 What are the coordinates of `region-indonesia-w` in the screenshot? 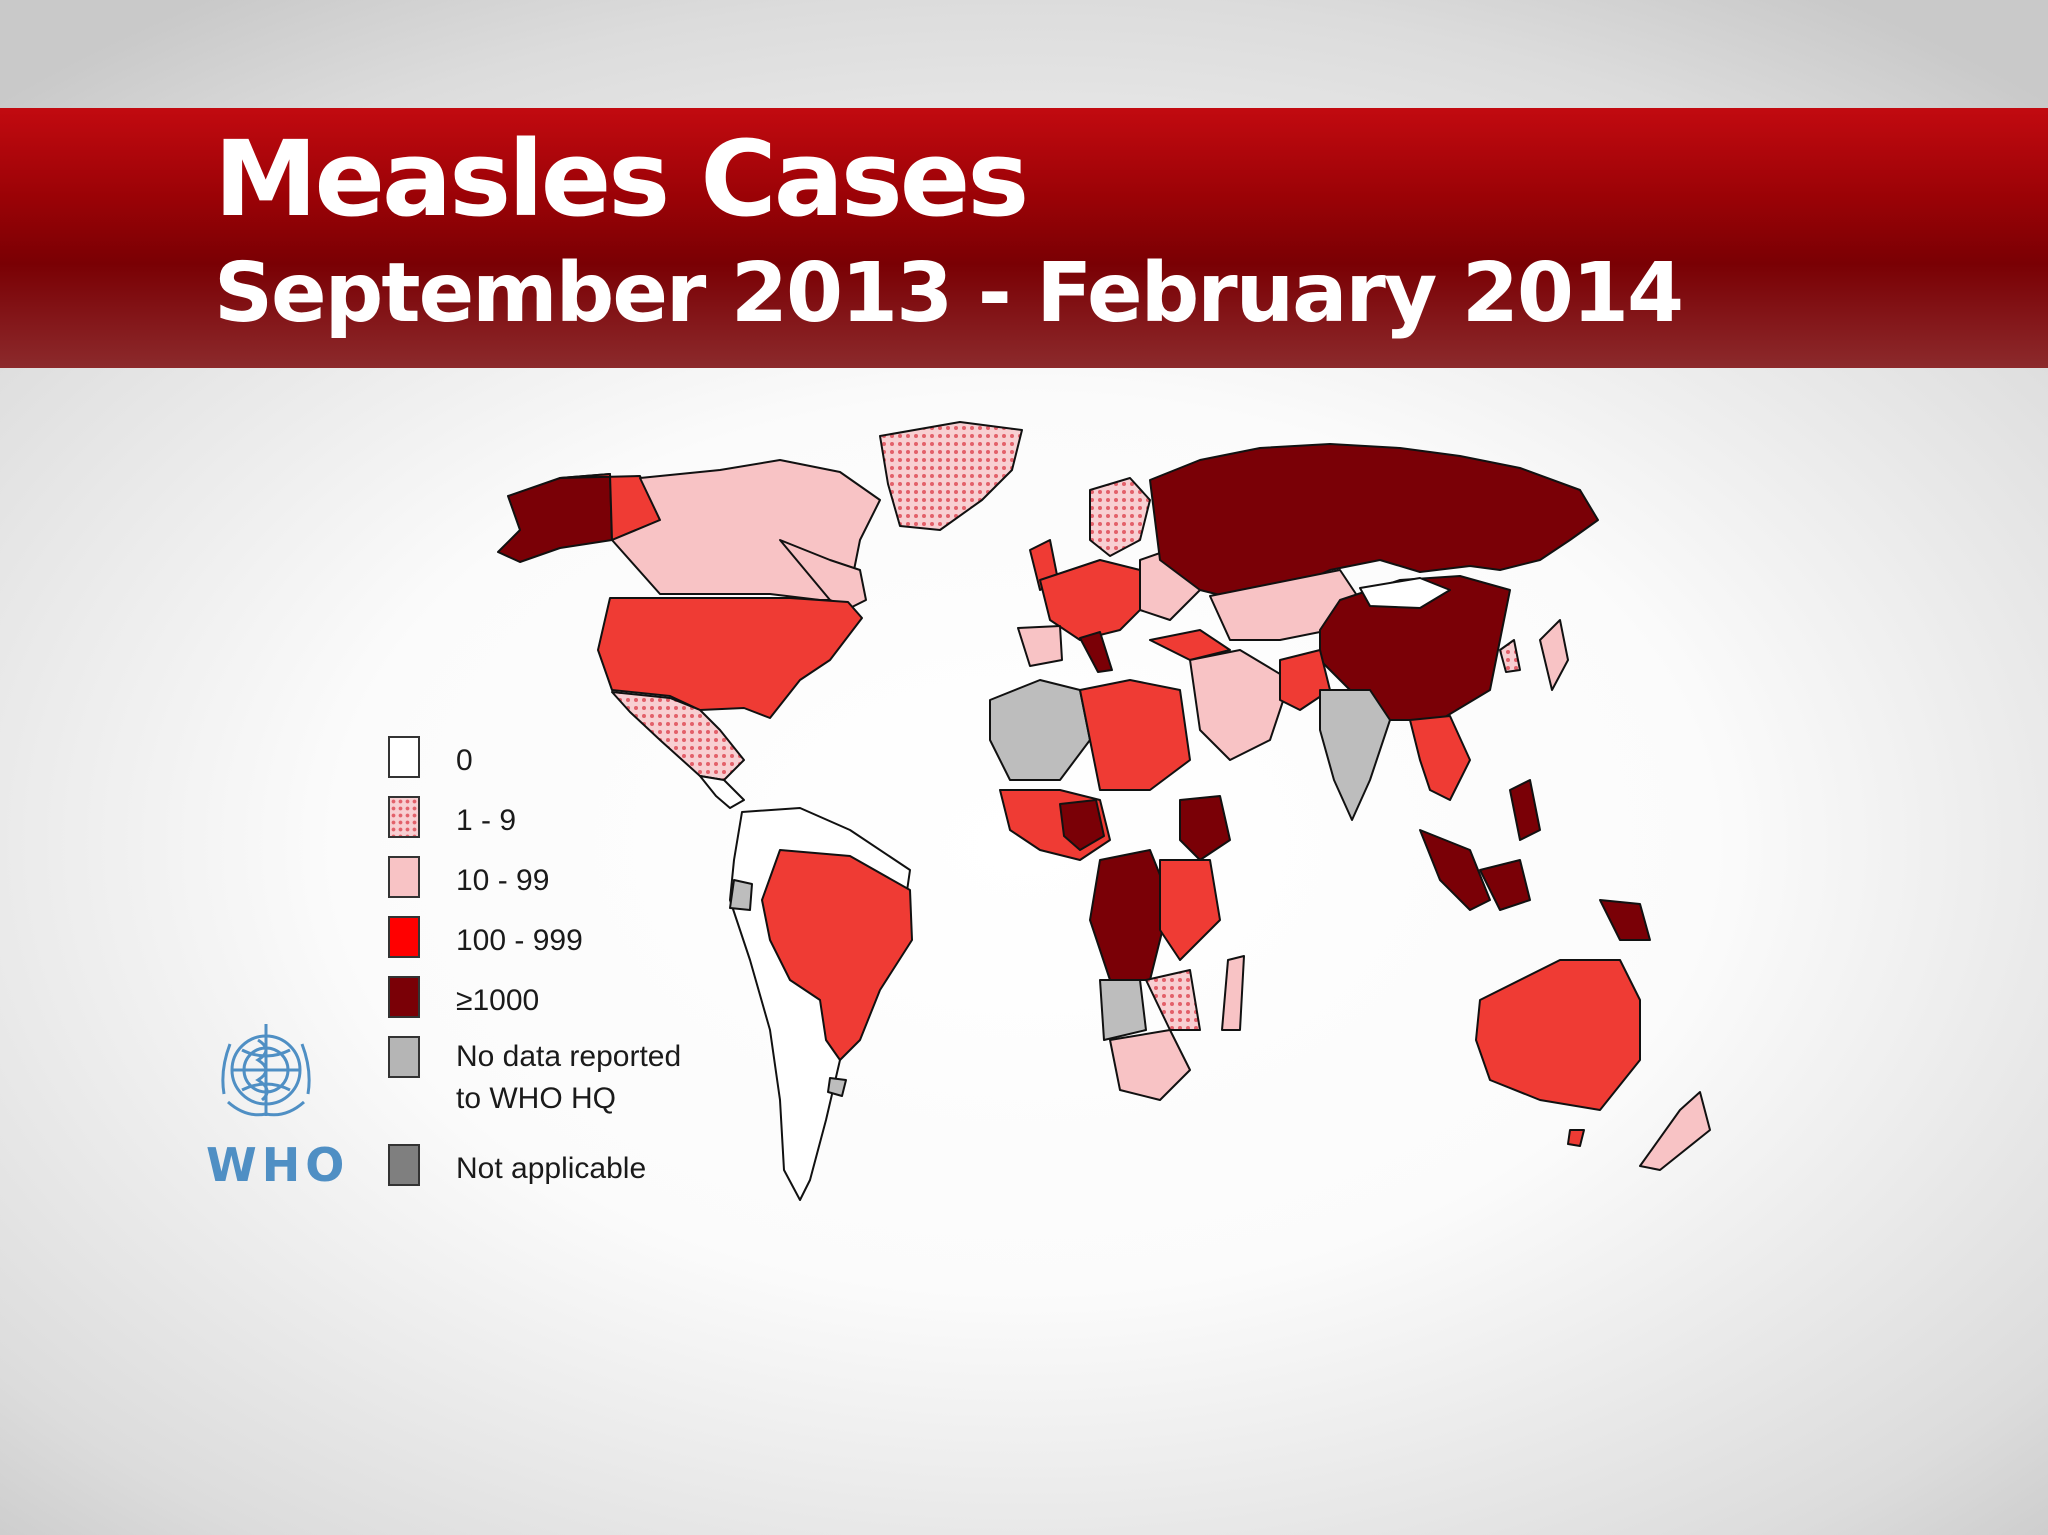 It's located at (1455, 870).